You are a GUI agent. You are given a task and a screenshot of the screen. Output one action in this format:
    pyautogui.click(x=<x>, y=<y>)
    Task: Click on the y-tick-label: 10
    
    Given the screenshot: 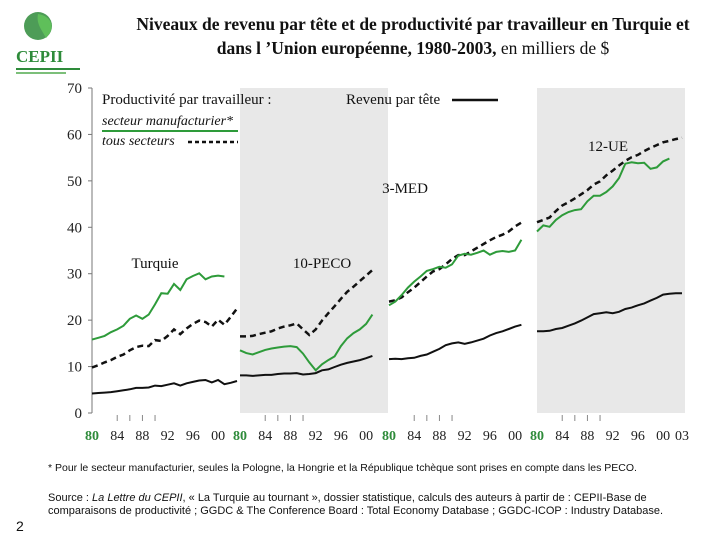 What is the action you would take?
    pyautogui.click(x=74, y=368)
    